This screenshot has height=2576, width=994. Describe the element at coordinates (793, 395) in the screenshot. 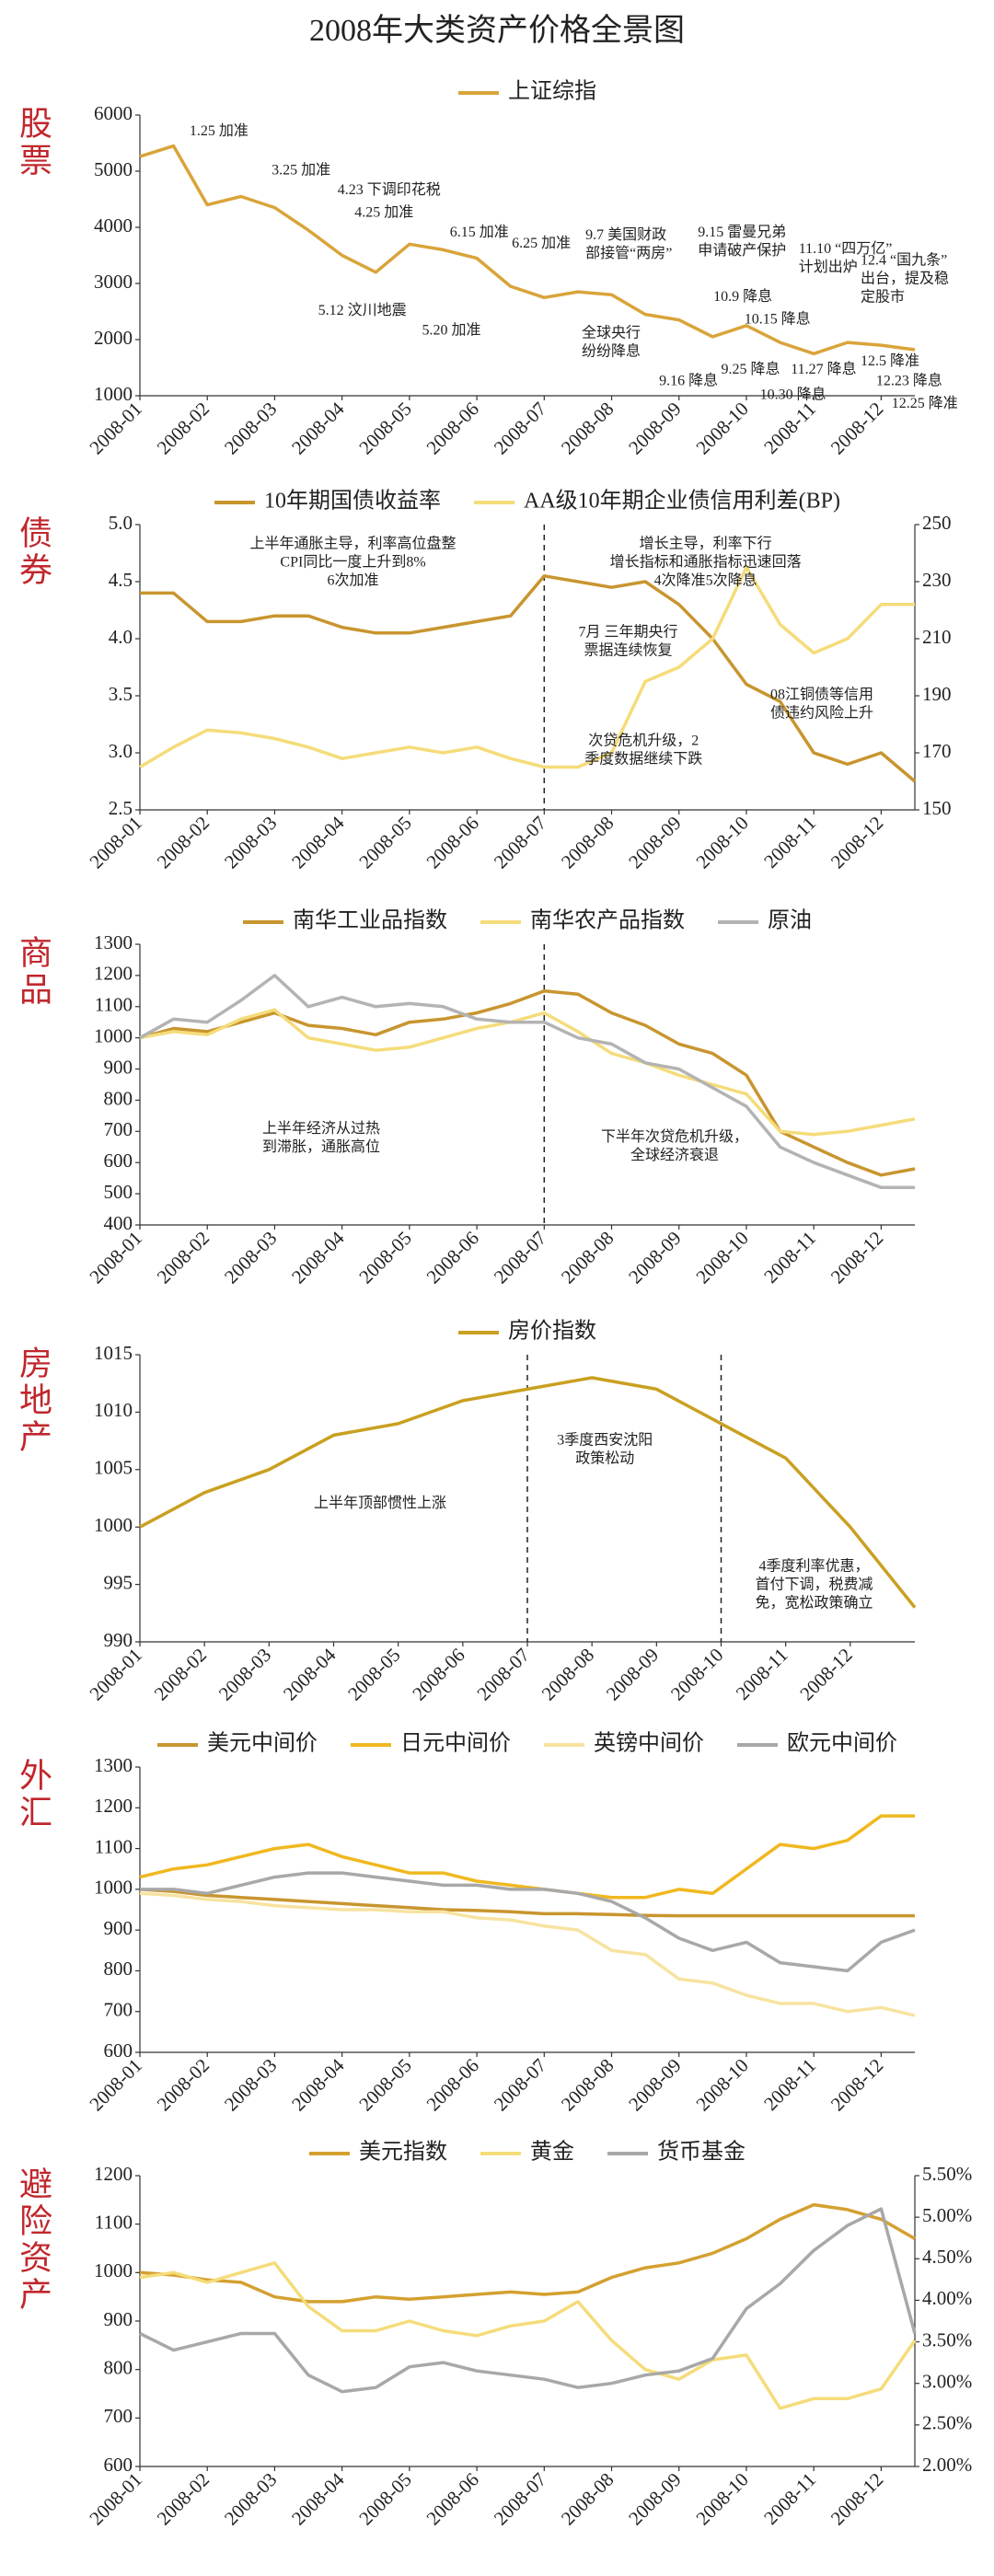

I see `annotation: 10.30 降息` at that location.